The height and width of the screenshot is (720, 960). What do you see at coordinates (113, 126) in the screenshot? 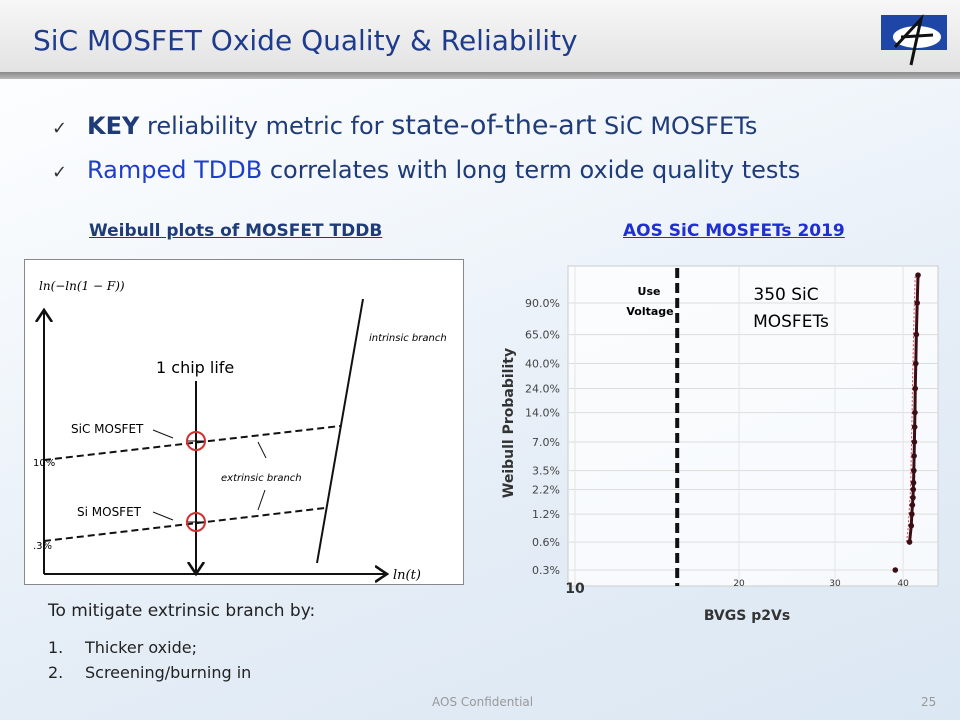
I see `bullet-key: KEY` at bounding box center [113, 126].